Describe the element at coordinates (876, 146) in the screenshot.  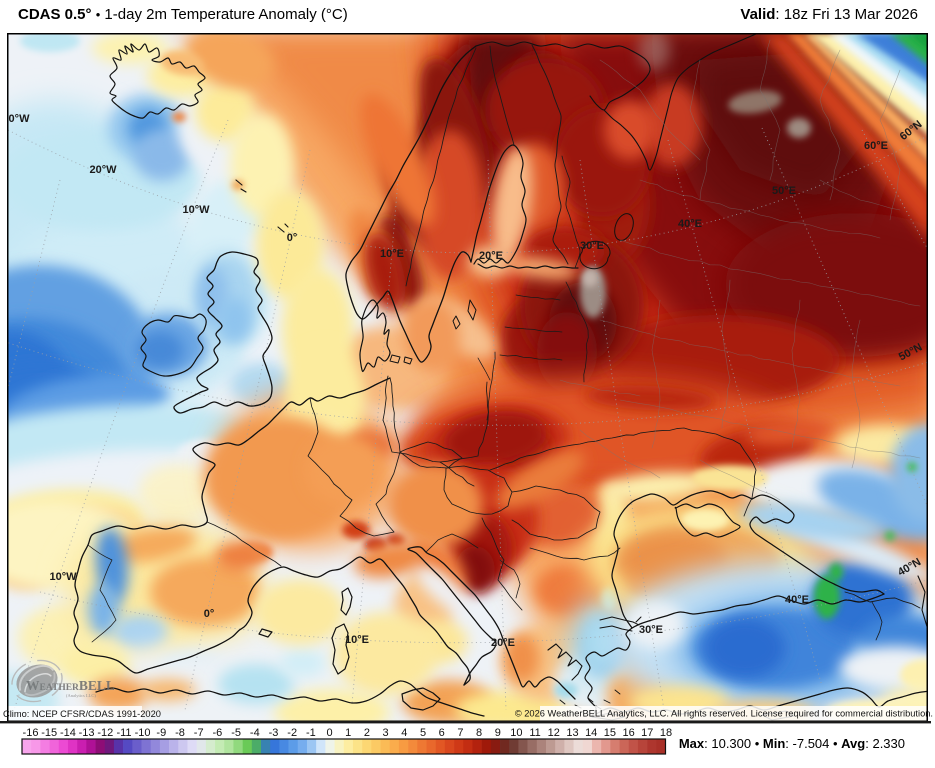
I see `svg-text: 60°E` at that location.